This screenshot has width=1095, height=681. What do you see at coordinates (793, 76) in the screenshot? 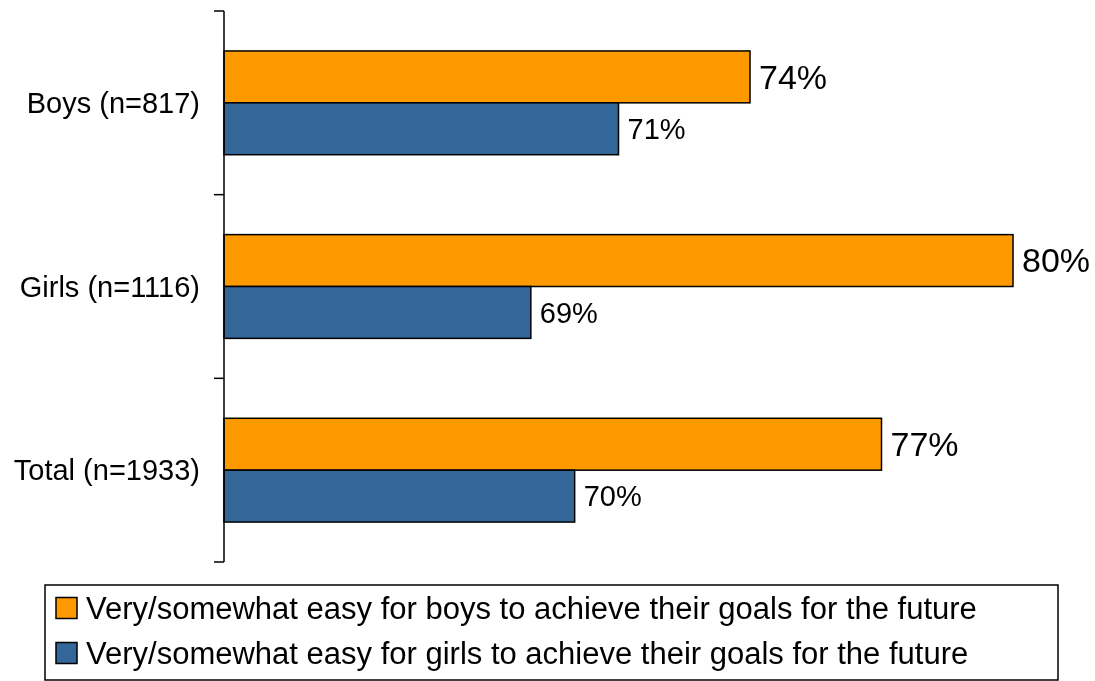
I see `data-label: 74%` at bounding box center [793, 76].